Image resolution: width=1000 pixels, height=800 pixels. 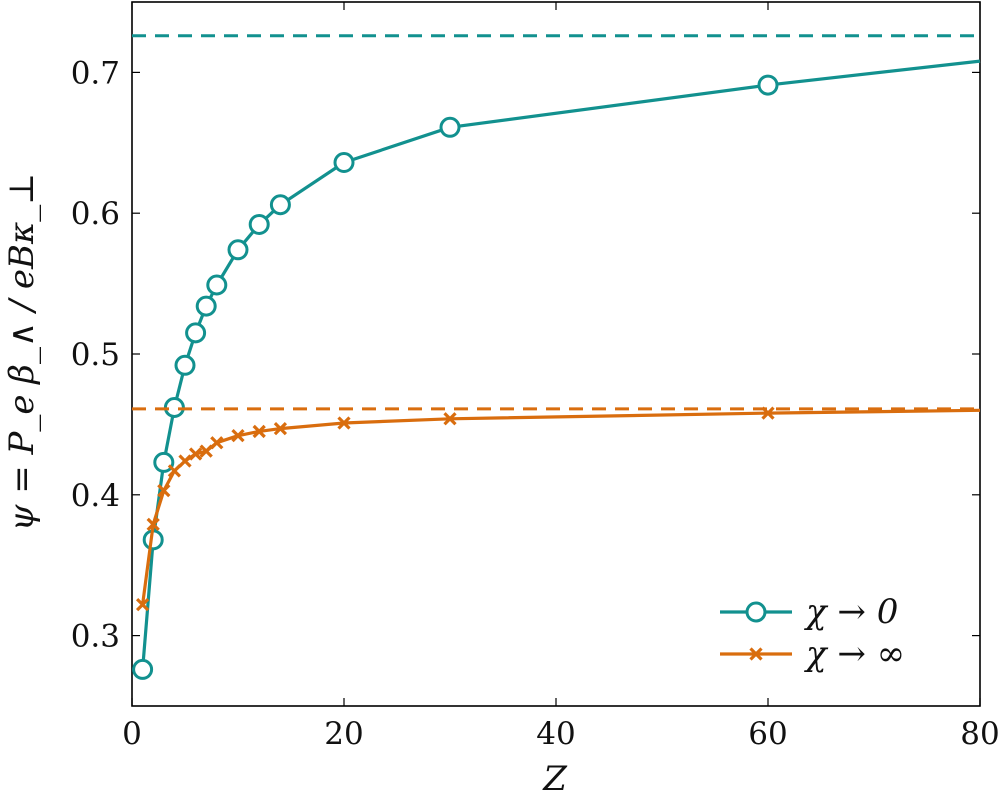 What do you see at coordinates (854, 654) in the screenshot?
I see `legend-label: χ → ∞` at bounding box center [854, 654].